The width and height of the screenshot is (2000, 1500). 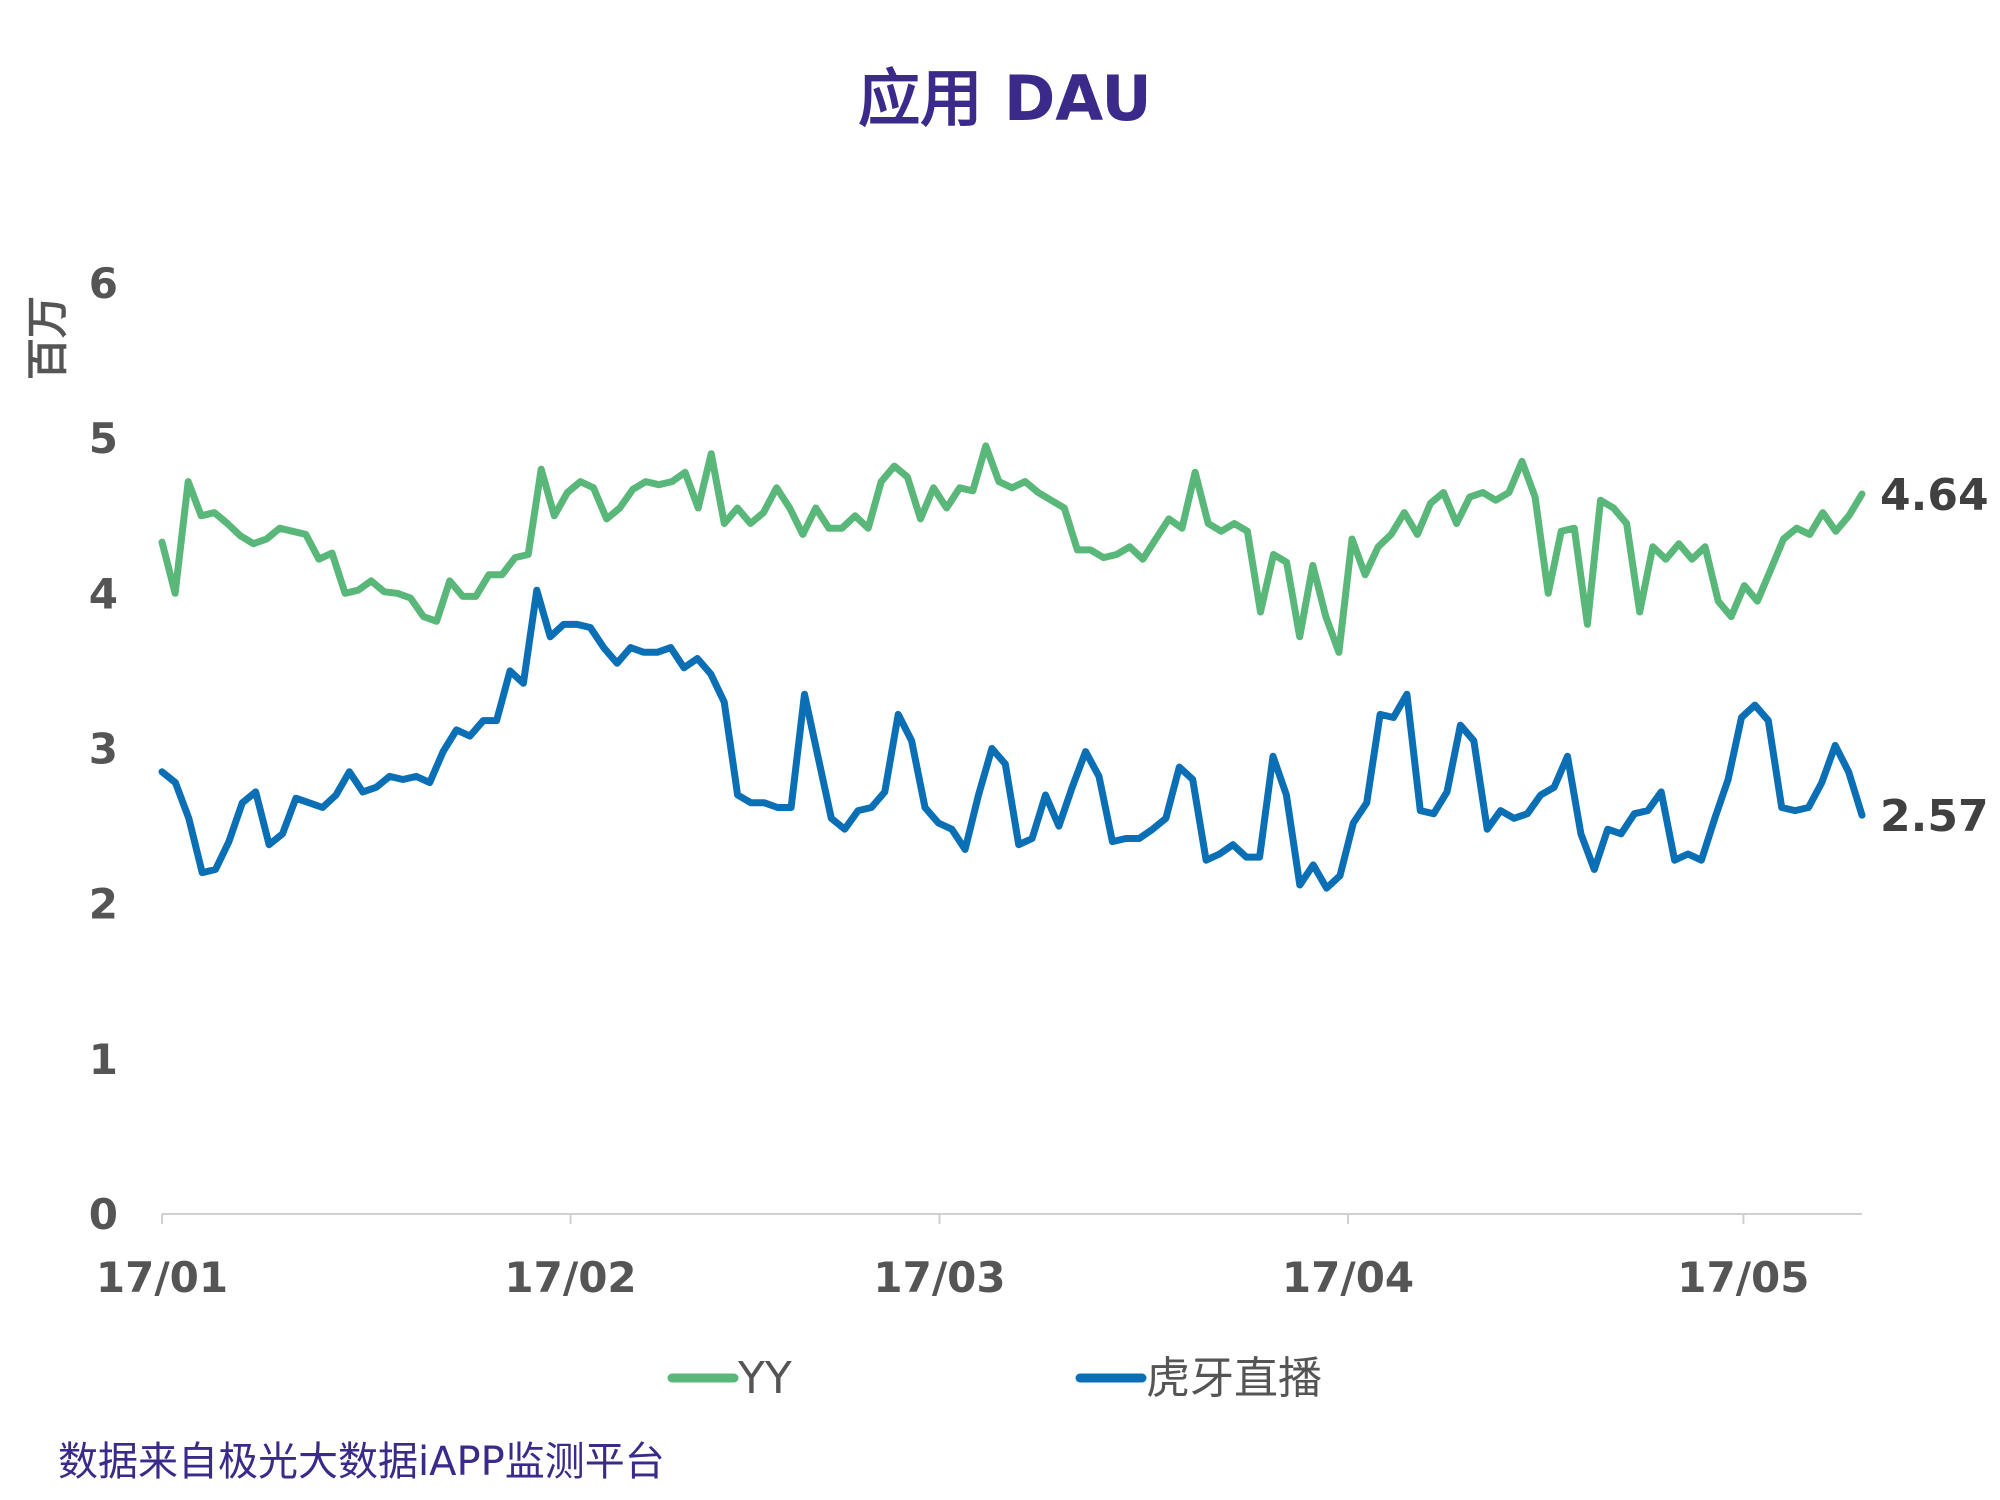 I want to click on y-axis-ticks: 0 1 2 3 4 5 6, so click(x=103, y=749).